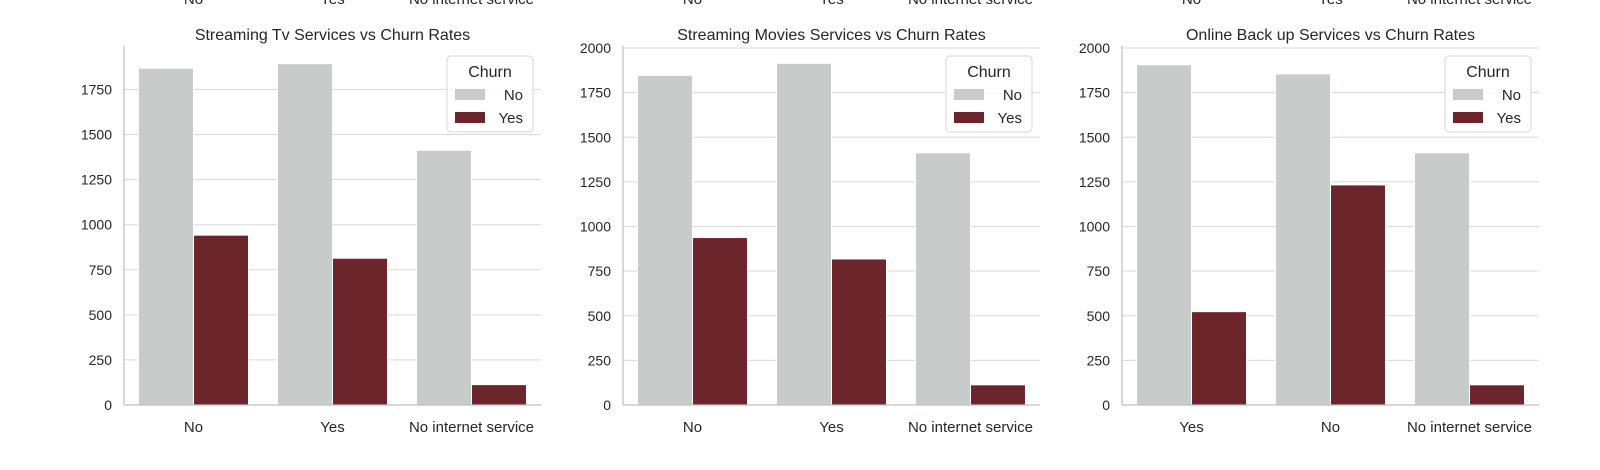 This screenshot has height=470, width=1600. Describe the element at coordinates (831, 35) in the screenshot. I see `chart-title: Streaming Movies Services vs Churn Rates` at that location.